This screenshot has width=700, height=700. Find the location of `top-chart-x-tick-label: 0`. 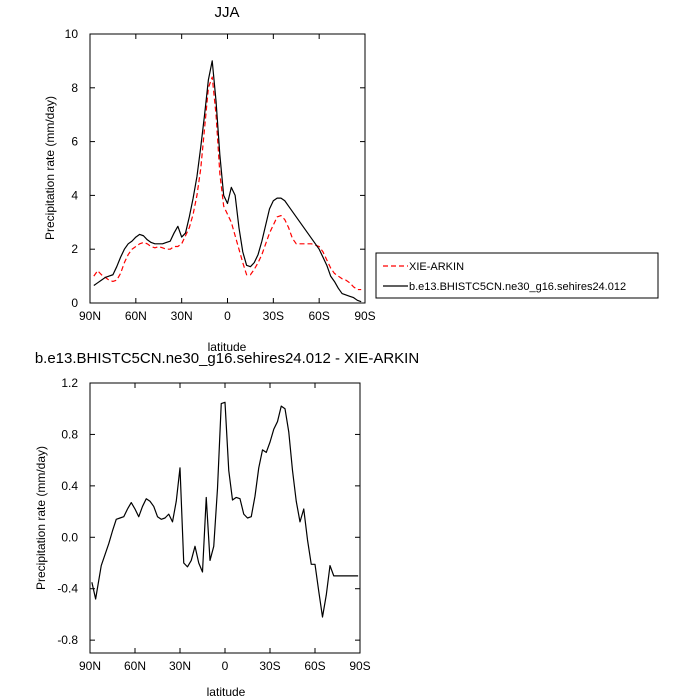

top-chart-x-tick-label: 0 is located at coordinates (227, 316).